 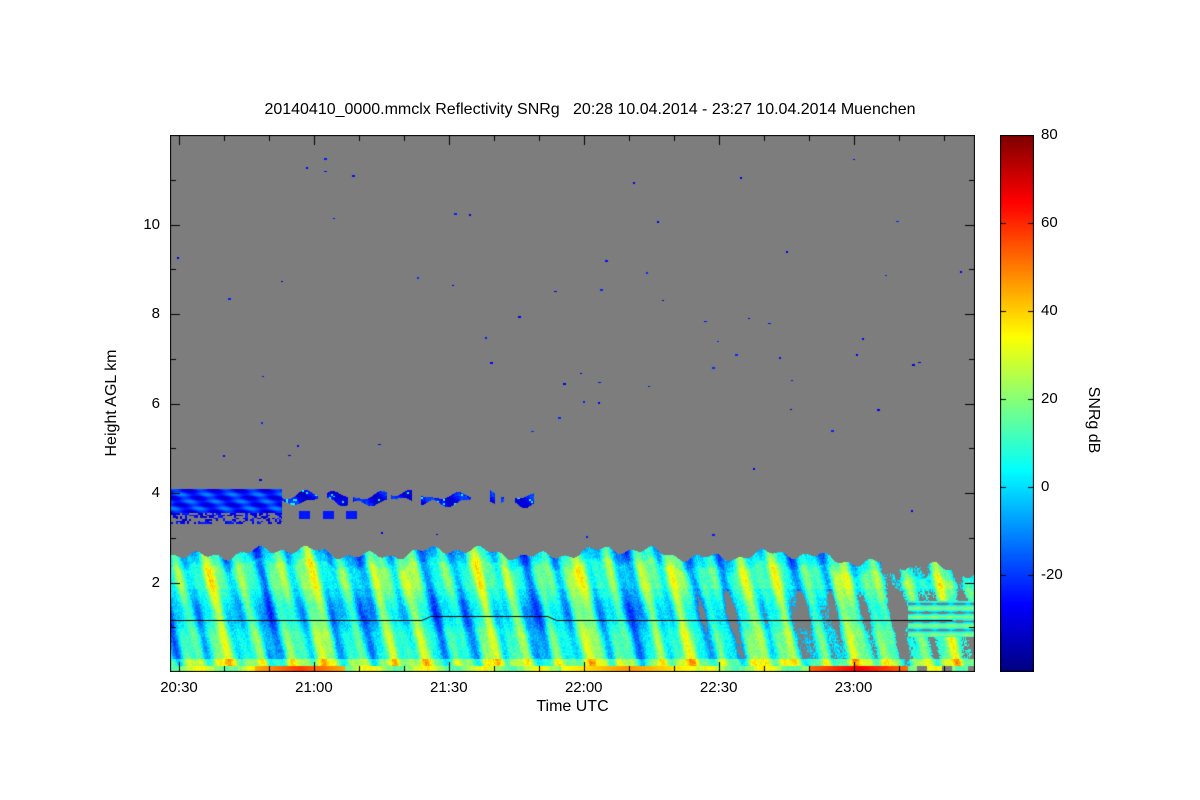 I want to click on colorbar-tick-label: 40, so click(x=1049, y=311).